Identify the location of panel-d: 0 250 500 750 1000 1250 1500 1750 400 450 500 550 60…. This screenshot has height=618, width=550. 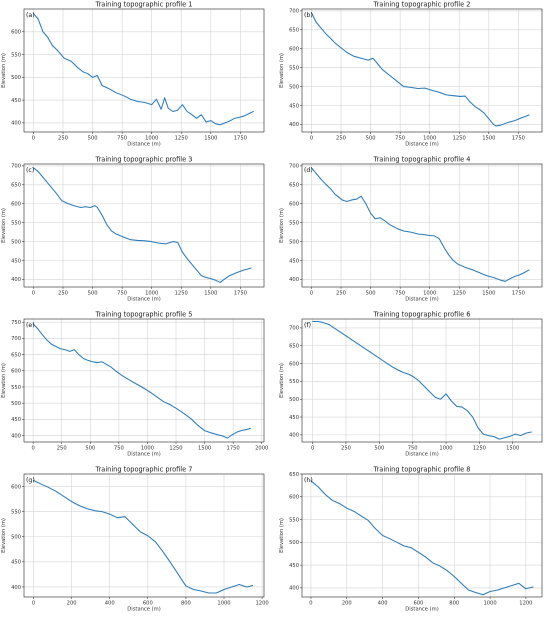
(413, 229).